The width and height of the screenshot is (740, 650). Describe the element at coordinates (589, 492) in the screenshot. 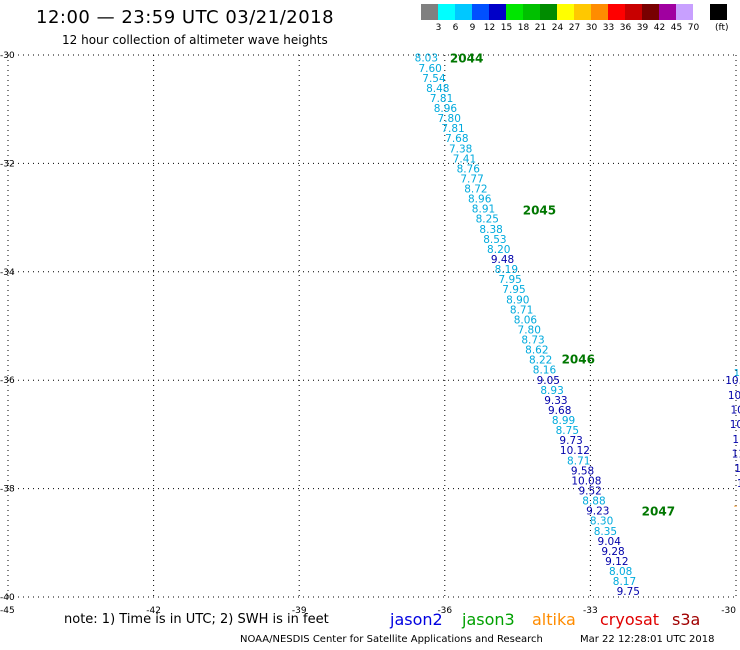

I see `track1-value: 9.52` at that location.